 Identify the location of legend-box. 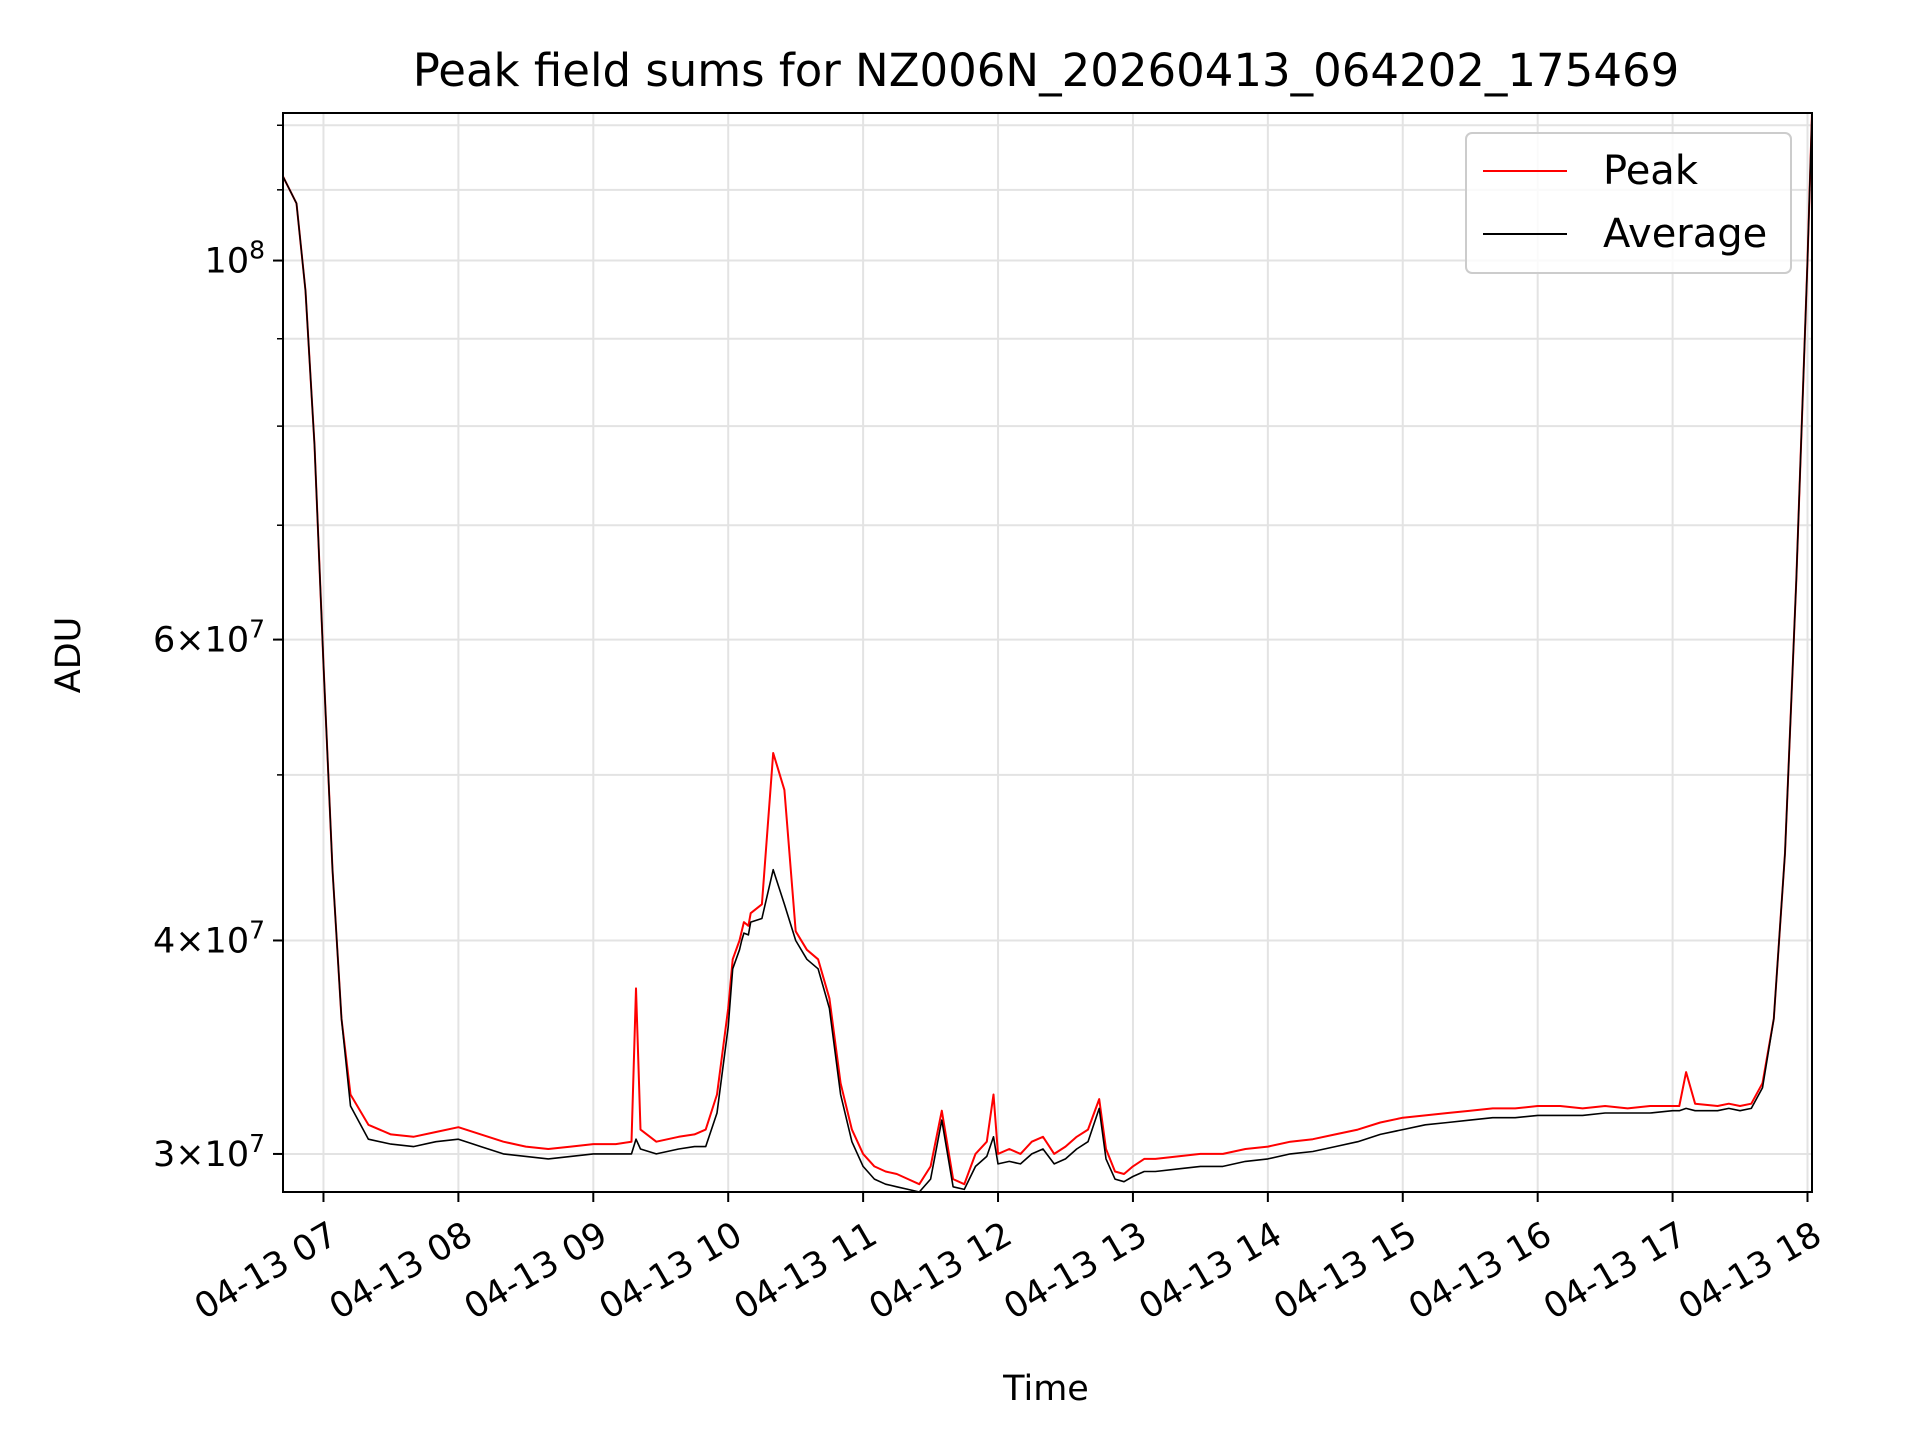
(1628, 203).